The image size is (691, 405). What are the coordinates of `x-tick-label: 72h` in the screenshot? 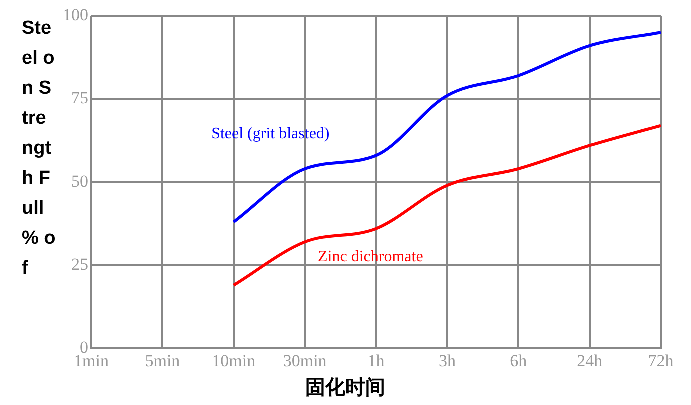 It's located at (661, 360).